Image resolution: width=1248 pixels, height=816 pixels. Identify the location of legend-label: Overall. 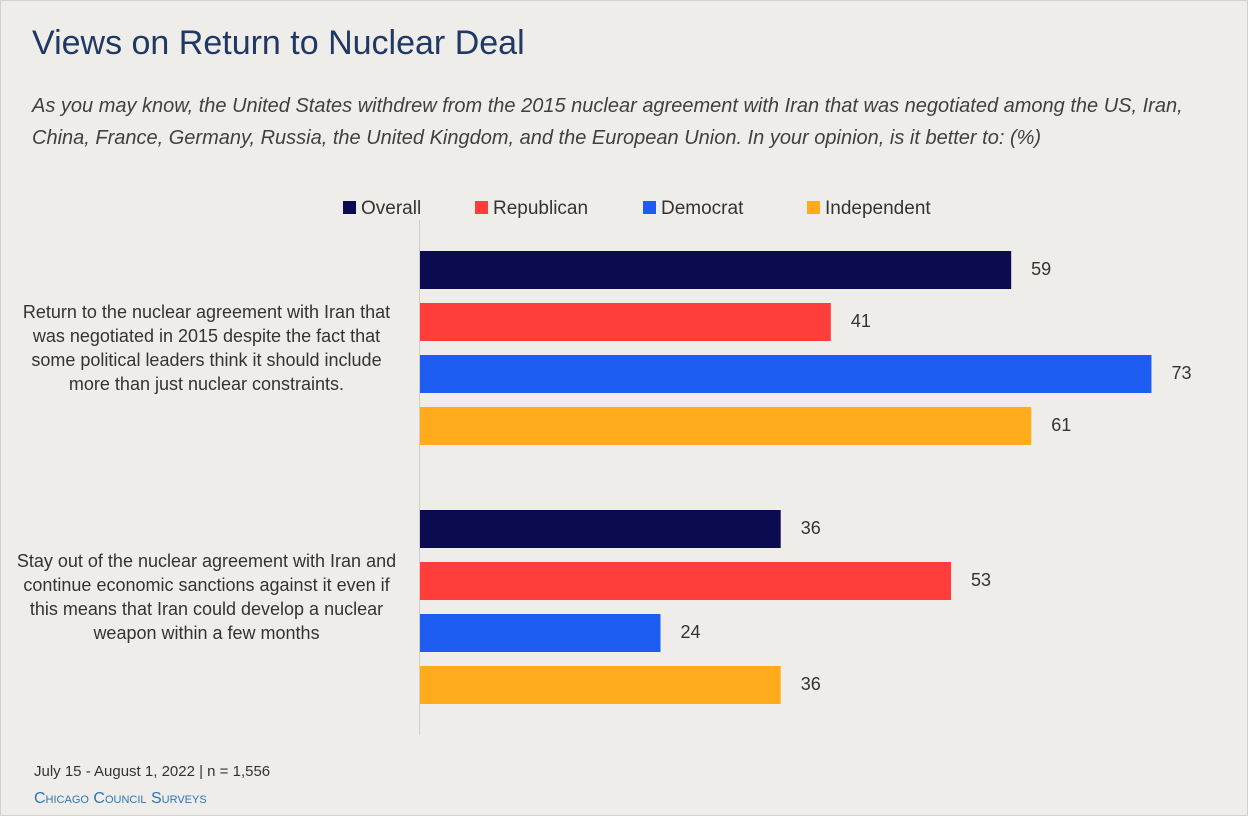
(391, 208).